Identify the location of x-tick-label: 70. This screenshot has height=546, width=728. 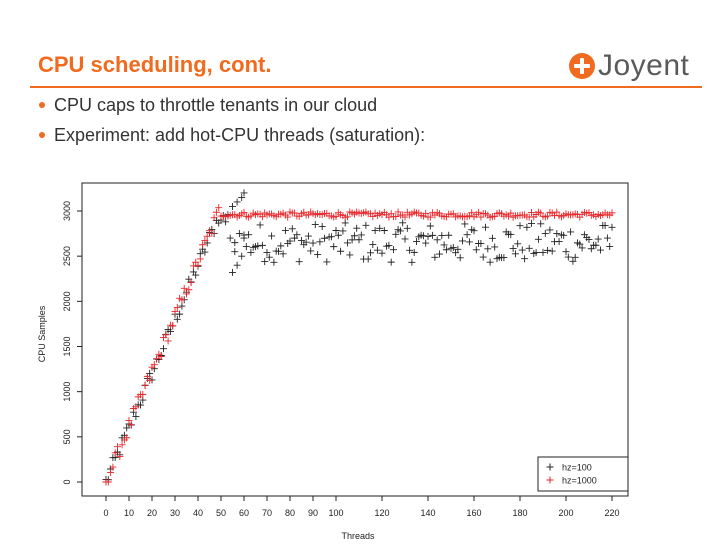
(267, 513).